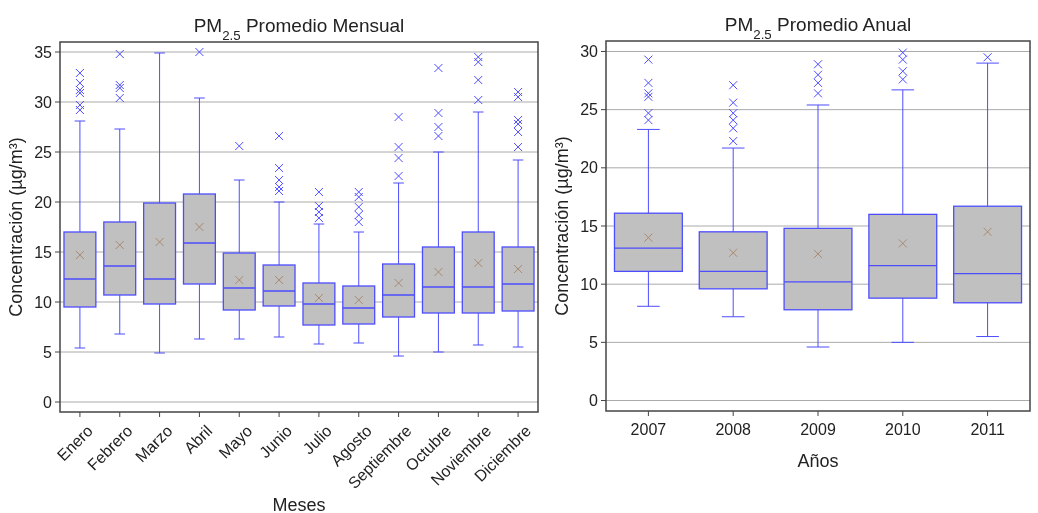 The image size is (1038, 513). What do you see at coordinates (818, 28) in the screenshot?
I see `chart-title: PM$_{2.5}$ Promedio Anual` at bounding box center [818, 28].